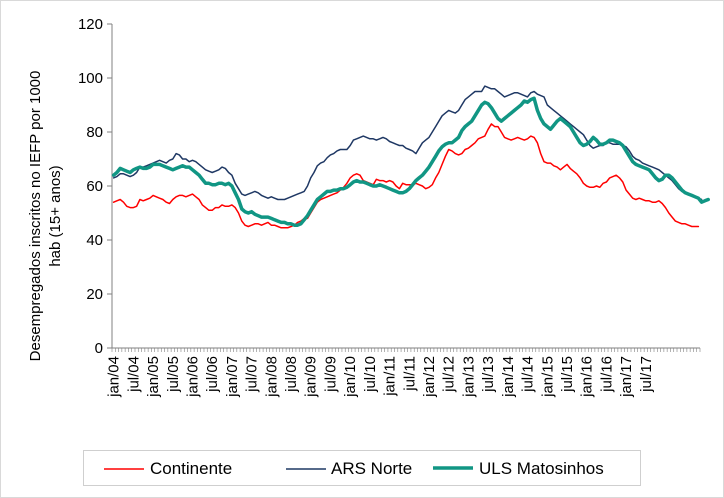 This screenshot has width=724, height=498. I want to click on x-tick-label: jan/12, so click(429, 377).